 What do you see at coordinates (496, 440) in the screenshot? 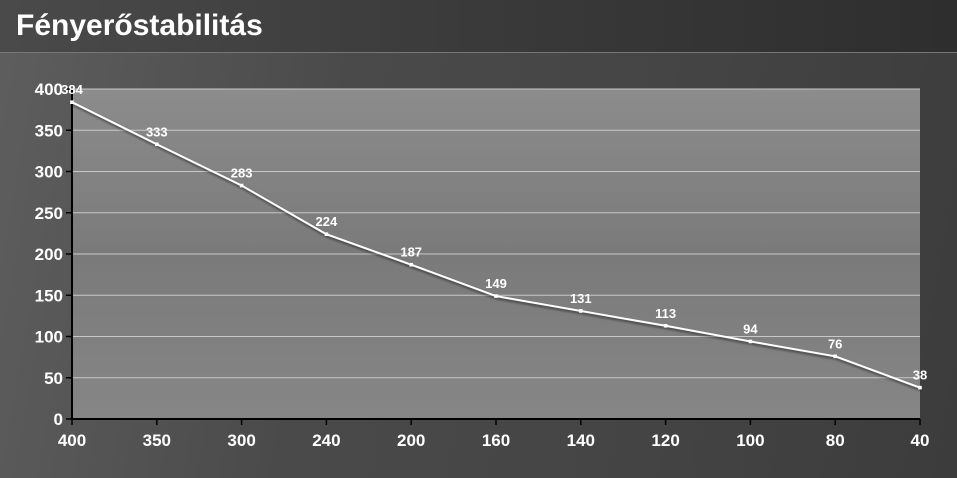
I see `x-tick-label: 160` at bounding box center [496, 440].